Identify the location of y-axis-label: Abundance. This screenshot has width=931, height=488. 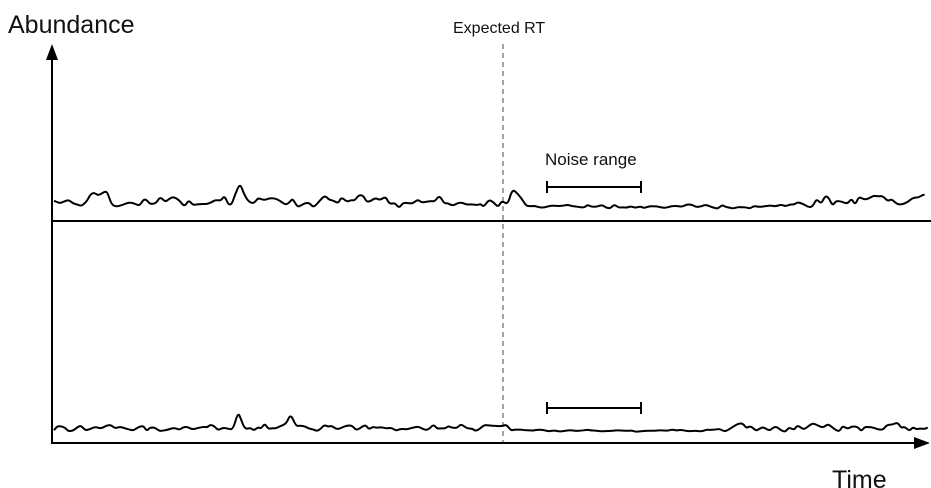
(71, 25).